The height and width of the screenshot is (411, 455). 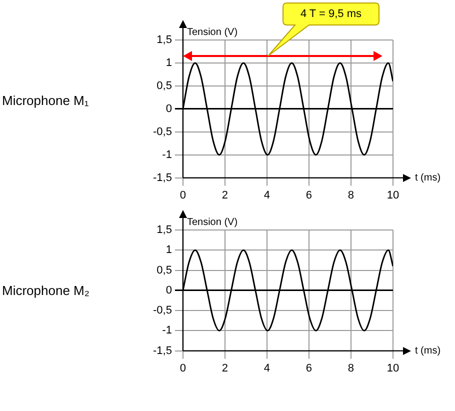 I want to click on text: Microphone M₂, so click(x=46, y=290).